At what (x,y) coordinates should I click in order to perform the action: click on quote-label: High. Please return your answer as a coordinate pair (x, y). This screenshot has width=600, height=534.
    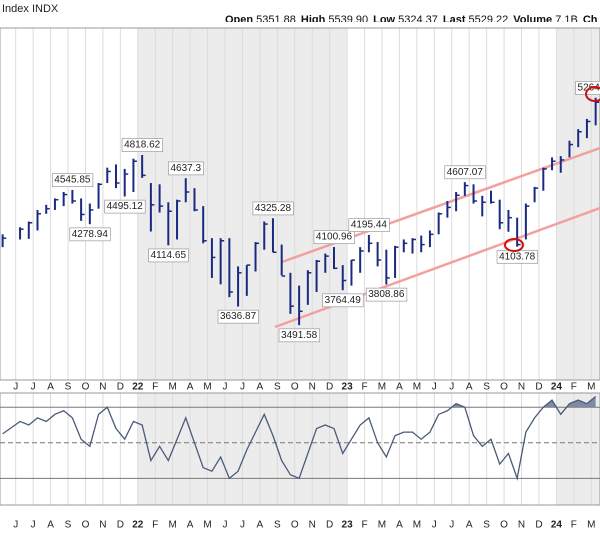
    Looking at the image, I should click on (313, 18).